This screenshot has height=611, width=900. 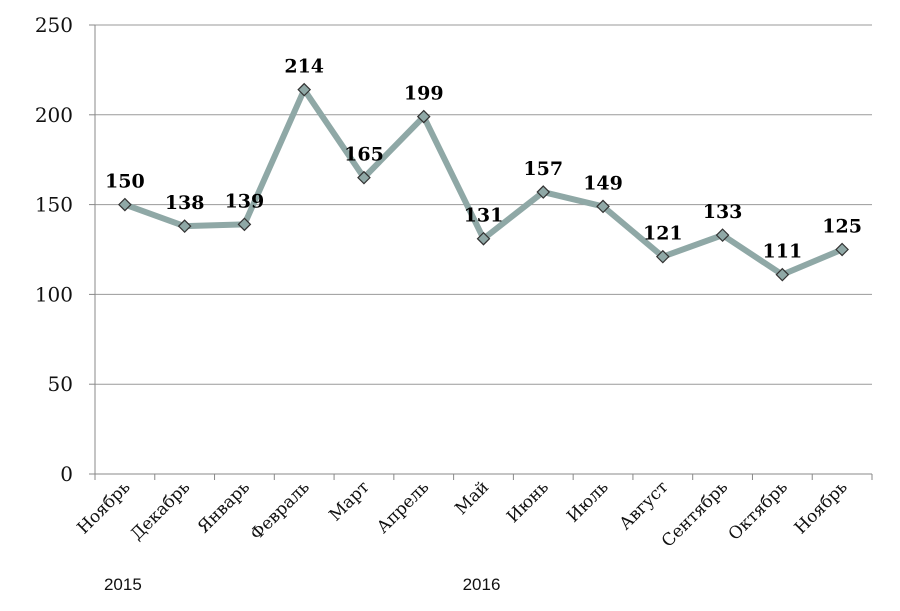 What do you see at coordinates (543, 169) in the screenshot?
I see `data-label: 157` at bounding box center [543, 169].